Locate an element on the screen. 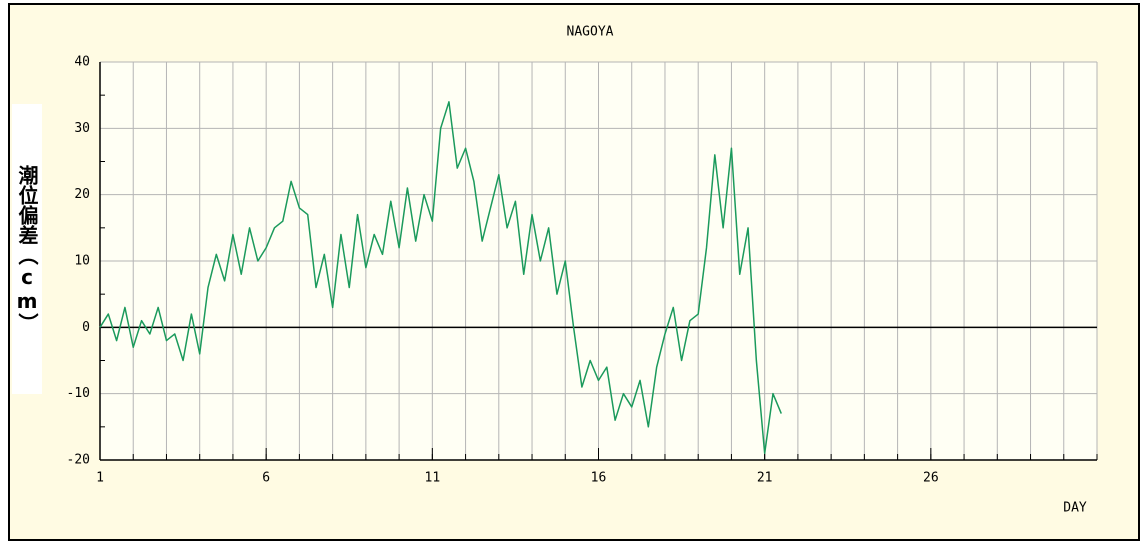 The height and width of the screenshot is (542, 1141). x-tick-label: 26 is located at coordinates (931, 478).